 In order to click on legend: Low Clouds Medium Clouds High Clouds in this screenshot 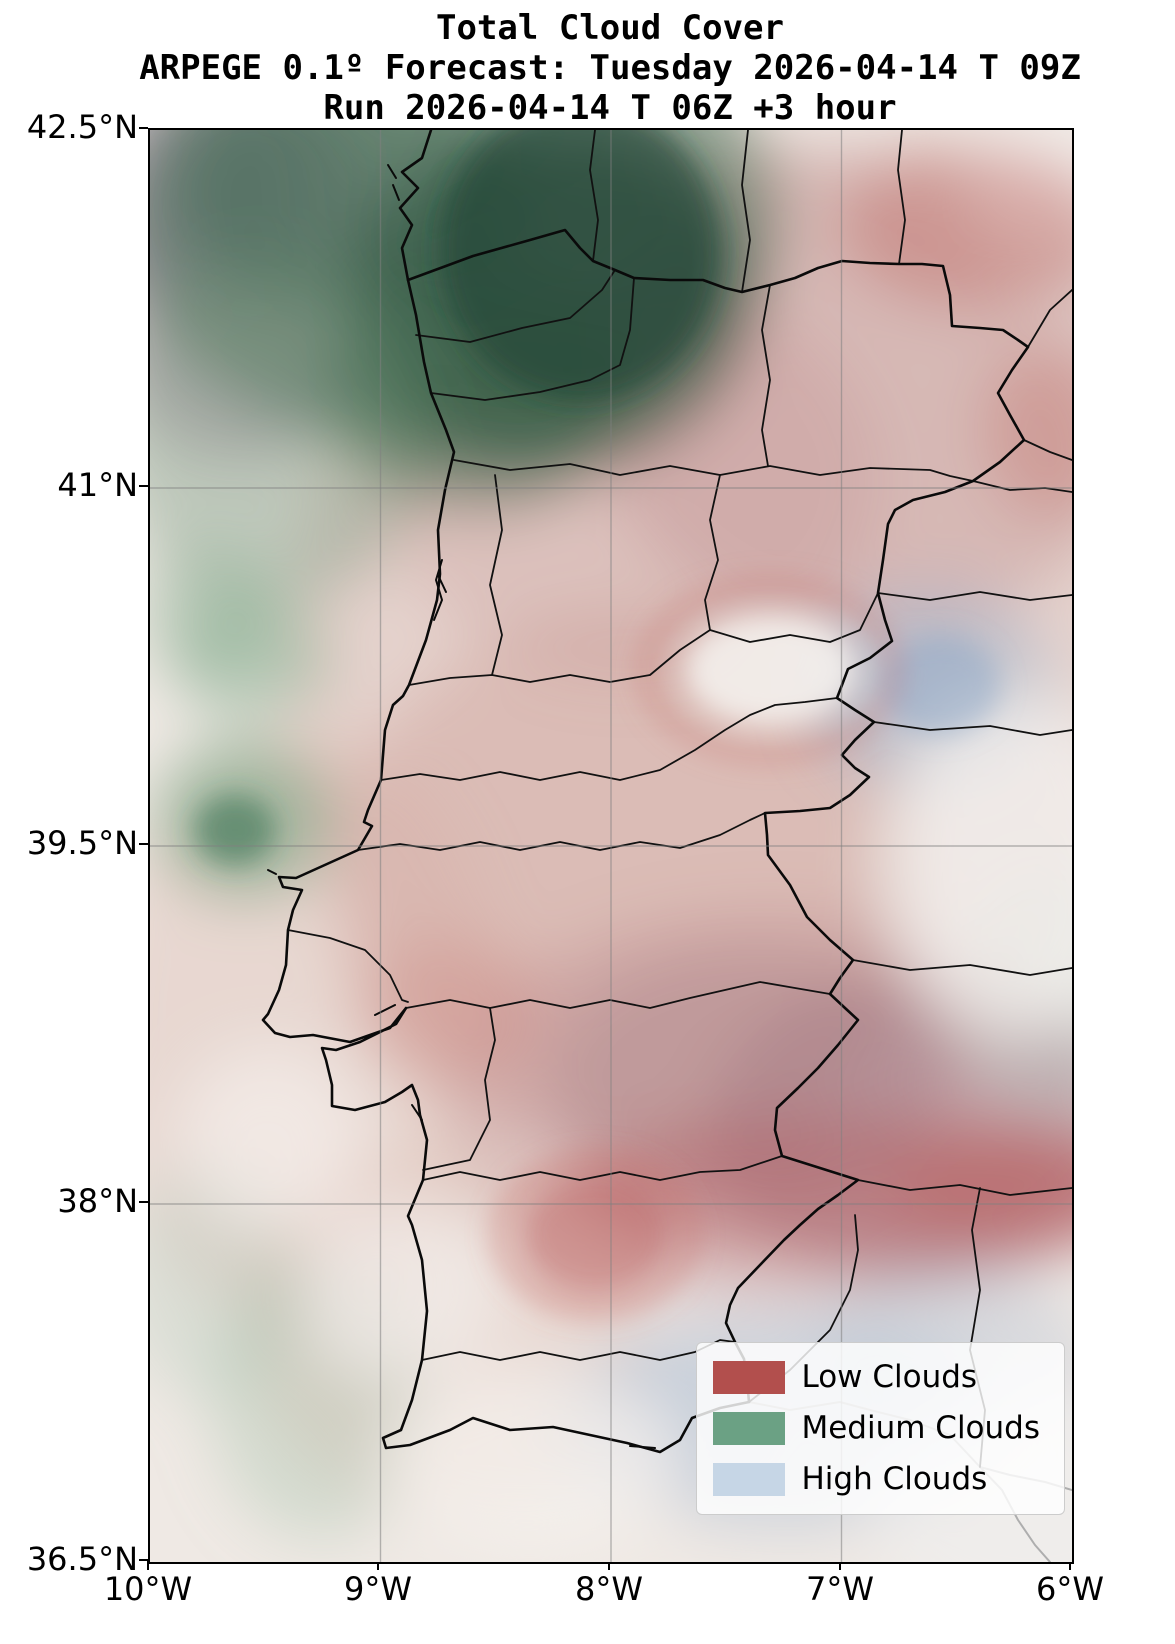, I will do `click(880, 1428)`.